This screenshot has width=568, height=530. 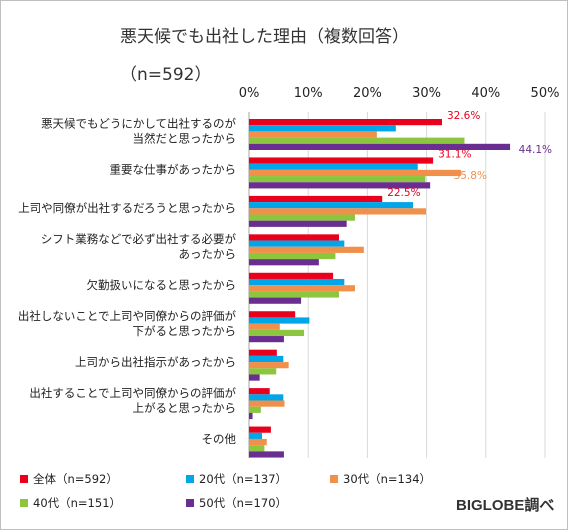 What do you see at coordinates (166, 75) in the screenshot?
I see `chart-subtitle: （n=592）` at bounding box center [166, 75].